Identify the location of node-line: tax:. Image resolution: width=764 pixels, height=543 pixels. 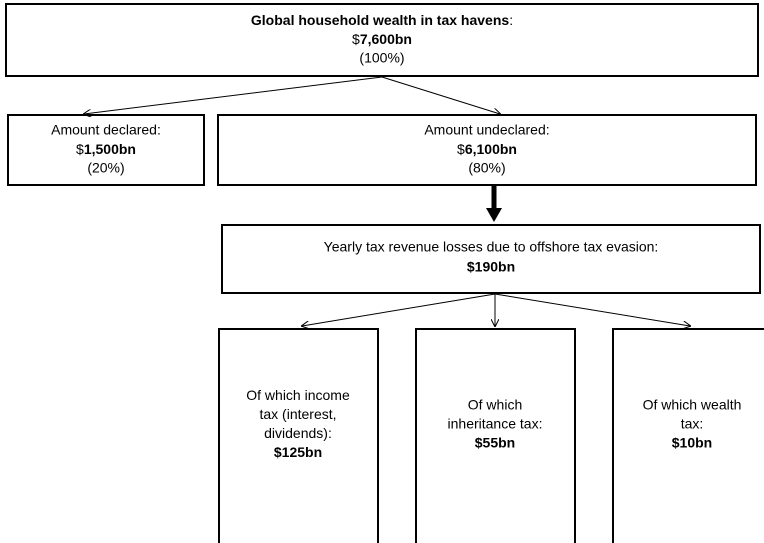
(692, 424).